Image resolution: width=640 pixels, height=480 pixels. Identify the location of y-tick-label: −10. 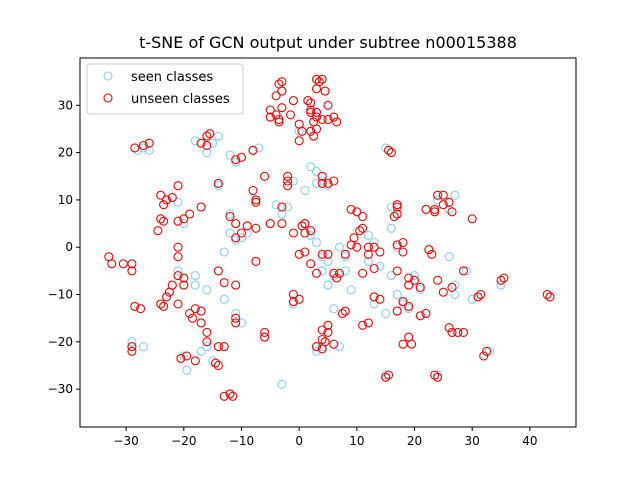
(60, 295).